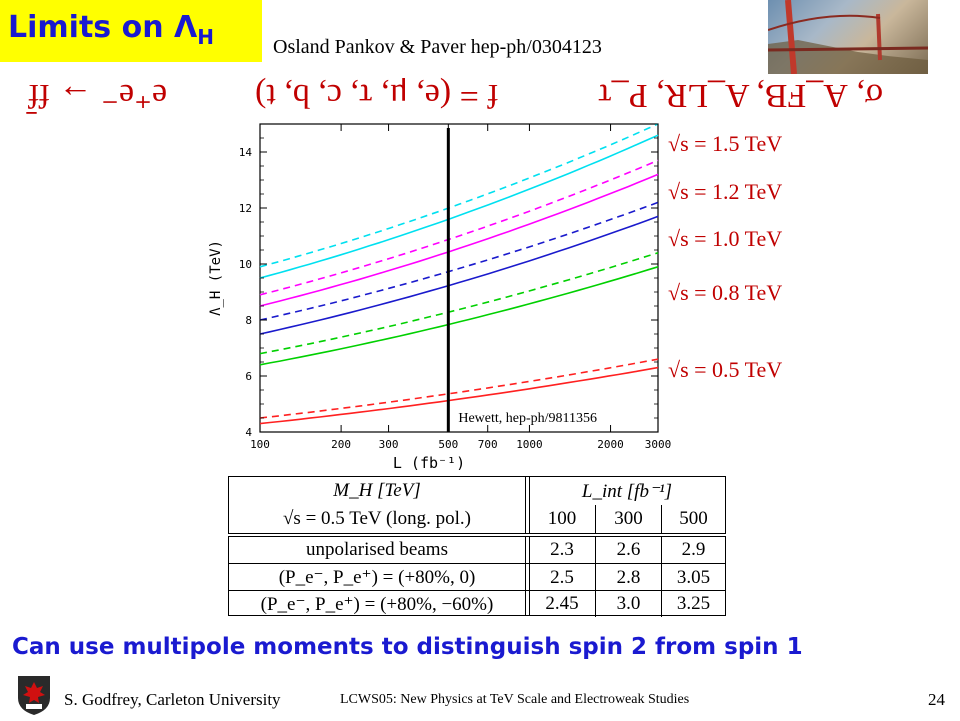 Image resolution: width=960 pixels, height=721 pixels. I want to click on x-tick-label: 3000, so click(658, 444).